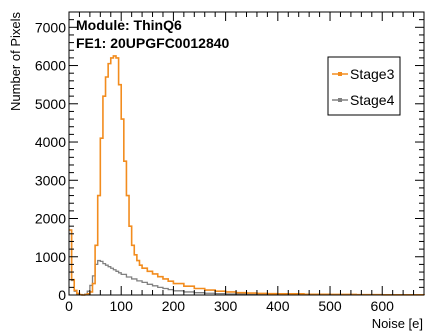 This screenshot has width=428, height=334. What do you see at coordinates (340, 100) in the screenshot?
I see `legend-dot-stage4` at bounding box center [340, 100].